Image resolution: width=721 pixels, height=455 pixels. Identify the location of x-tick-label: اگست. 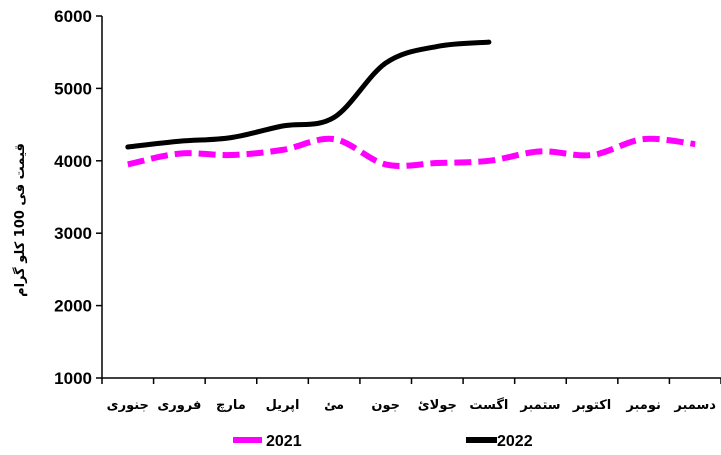
(488, 405).